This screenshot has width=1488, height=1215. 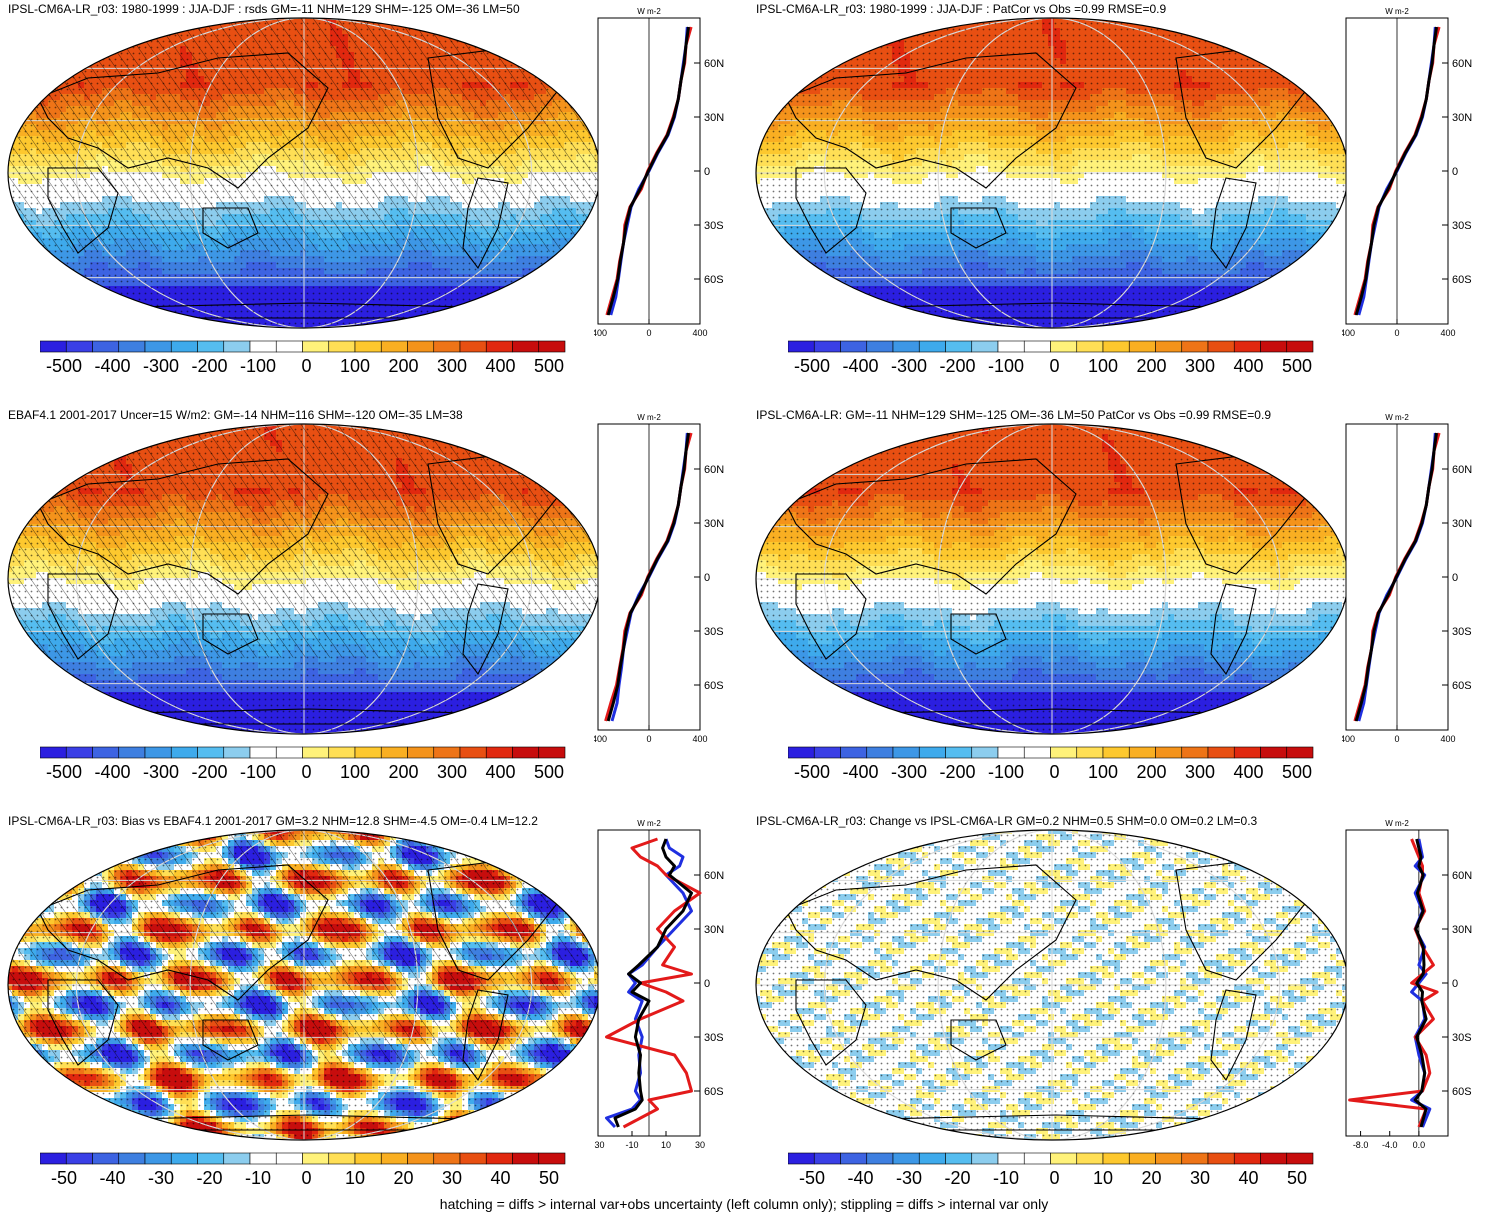 I want to click on colorbar-tick-label: 100, so click(x=355, y=772).